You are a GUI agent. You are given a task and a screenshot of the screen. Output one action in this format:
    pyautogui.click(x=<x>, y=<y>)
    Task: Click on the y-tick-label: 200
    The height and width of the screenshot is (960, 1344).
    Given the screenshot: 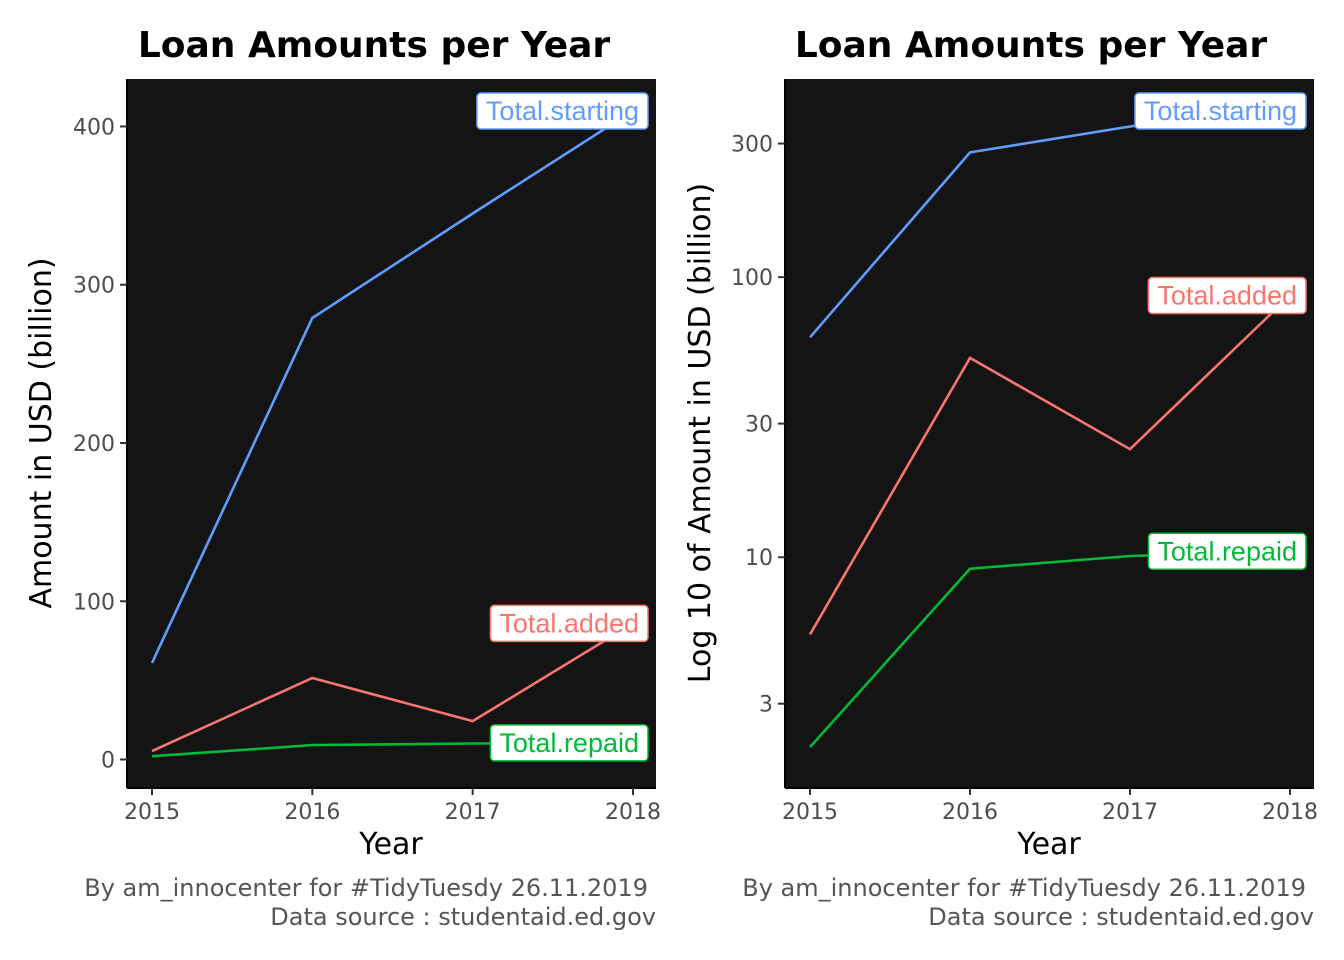 What is the action you would take?
    pyautogui.click(x=94, y=444)
    